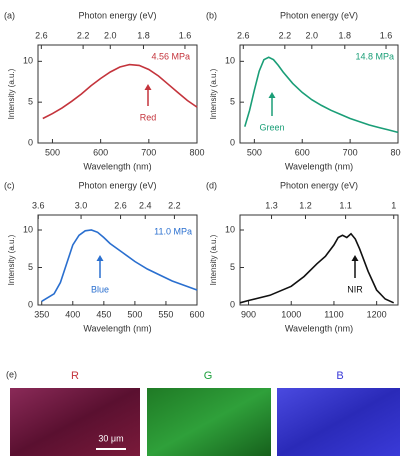 This screenshot has width=401, height=459. I want to click on panel-label: (d), so click(211, 185).